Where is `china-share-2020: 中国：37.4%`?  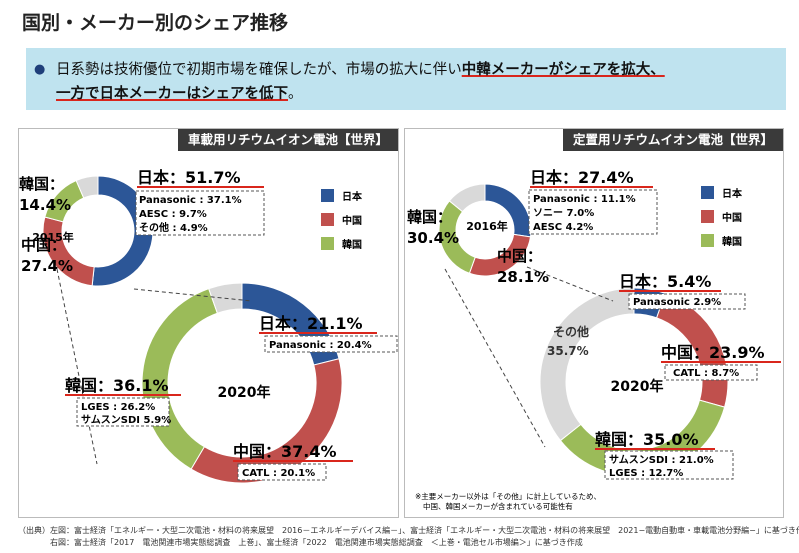 china-share-2020: 中国：37.4% is located at coordinates (285, 451).